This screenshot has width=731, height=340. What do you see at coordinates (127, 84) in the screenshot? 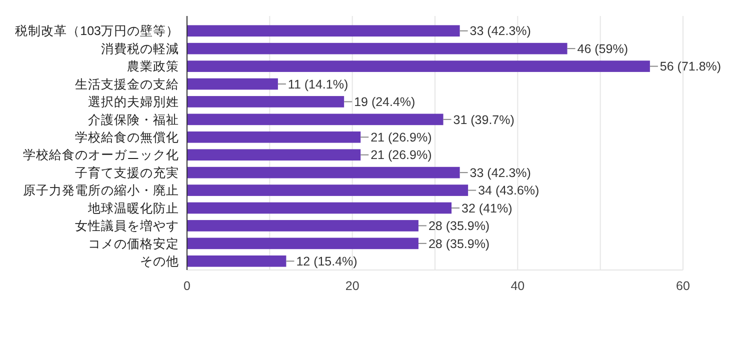
I see `y-tick-label: 生活支援金の支給` at bounding box center [127, 84].